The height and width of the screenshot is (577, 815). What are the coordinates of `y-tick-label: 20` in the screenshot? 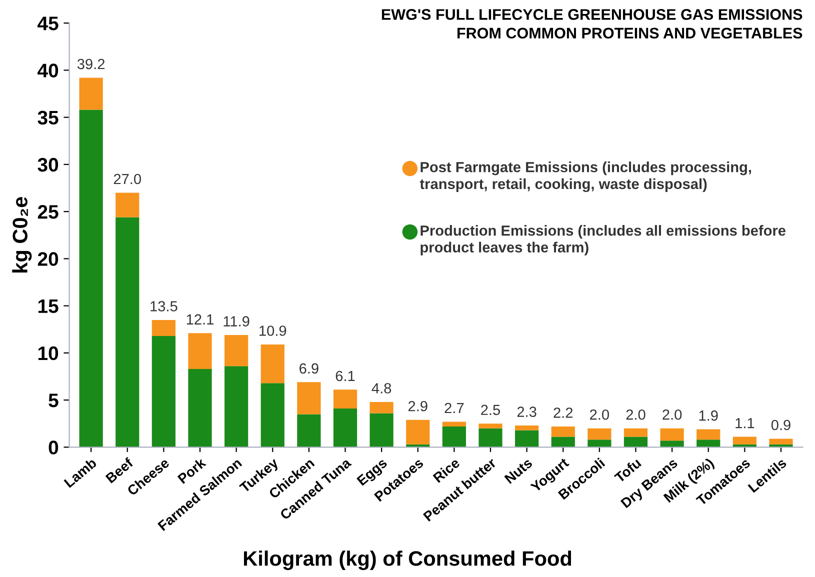 It's located at (48, 259).